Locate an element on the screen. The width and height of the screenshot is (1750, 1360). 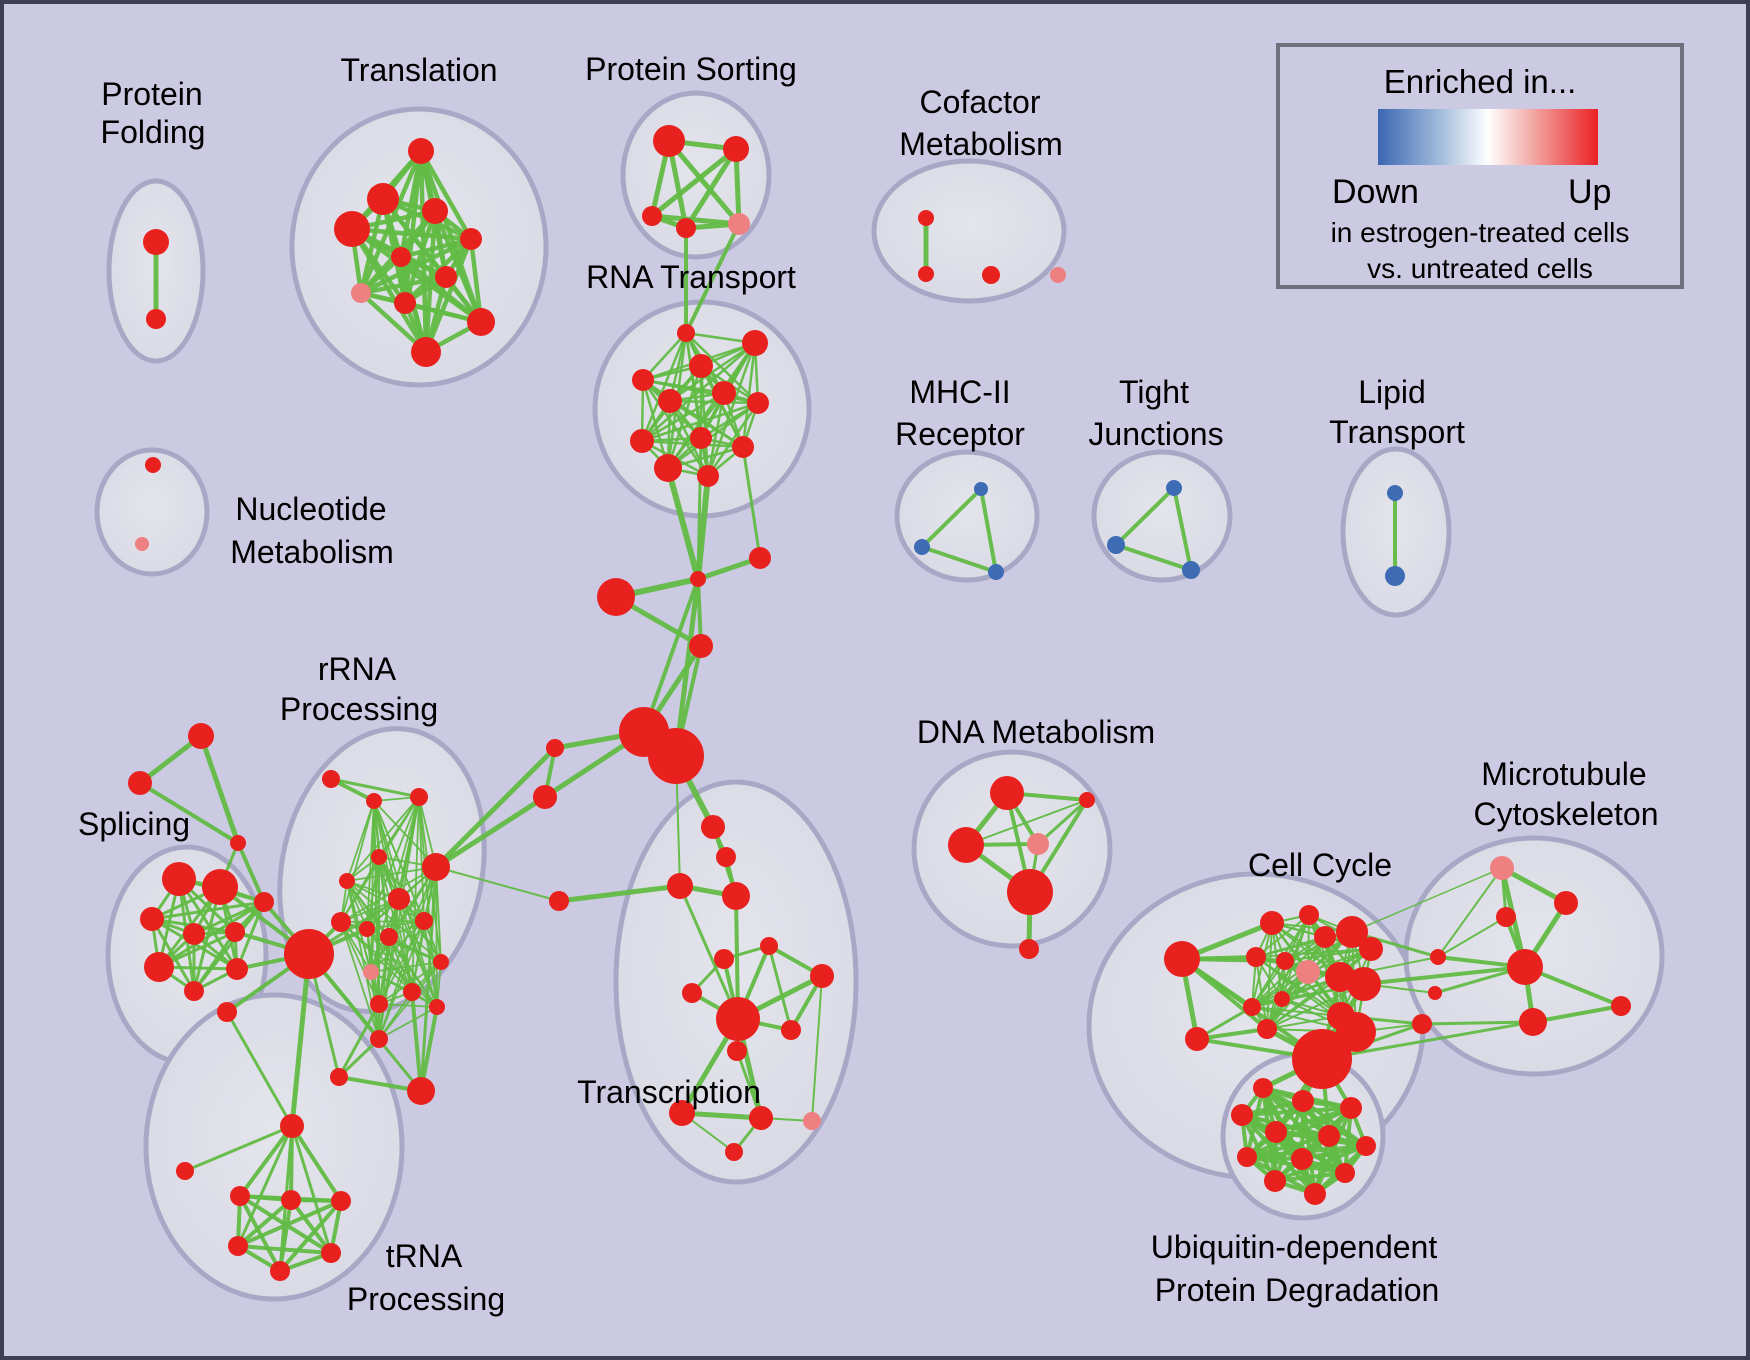
cluster-label-protein-folding: Folding is located at coordinates (153, 132).